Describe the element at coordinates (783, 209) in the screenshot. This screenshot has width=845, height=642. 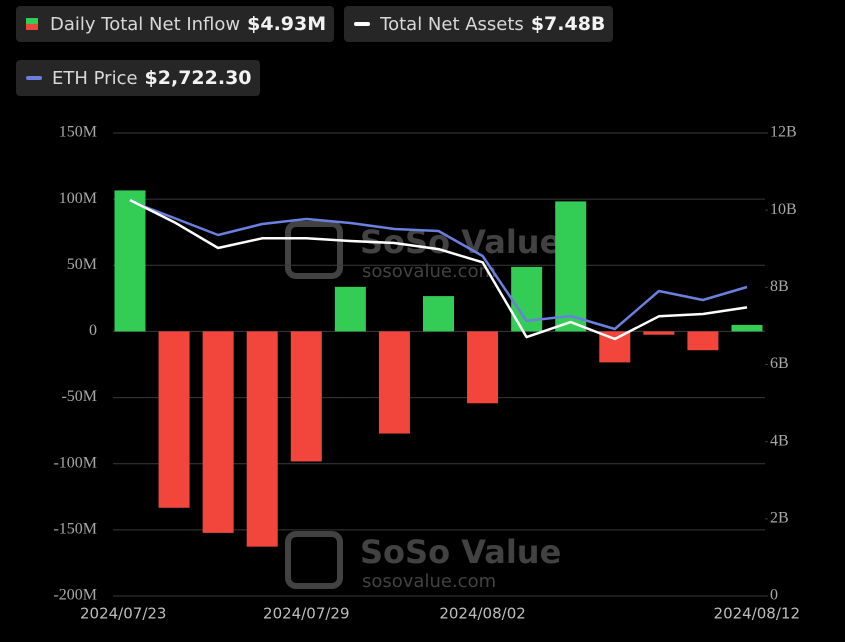
I see `y2-tick-label: 10B` at that location.